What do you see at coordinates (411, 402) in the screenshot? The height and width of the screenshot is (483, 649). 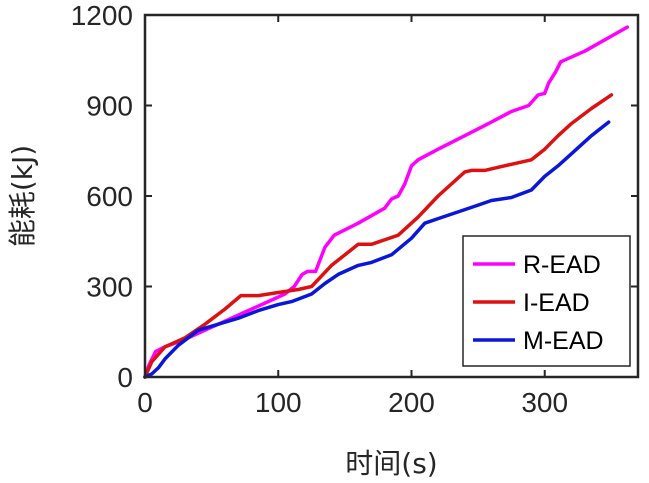 I see `x-tick-label: 200` at bounding box center [411, 402].